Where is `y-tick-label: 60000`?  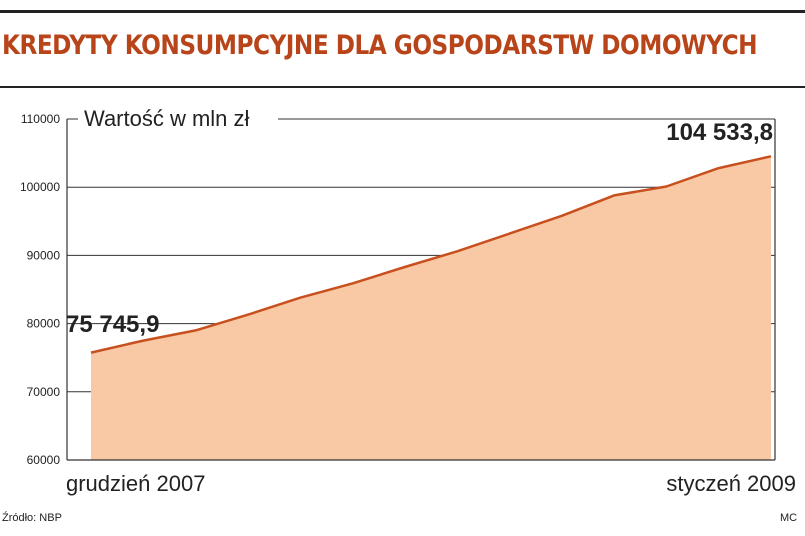 y-tick-label: 60000 is located at coordinates (44, 460).